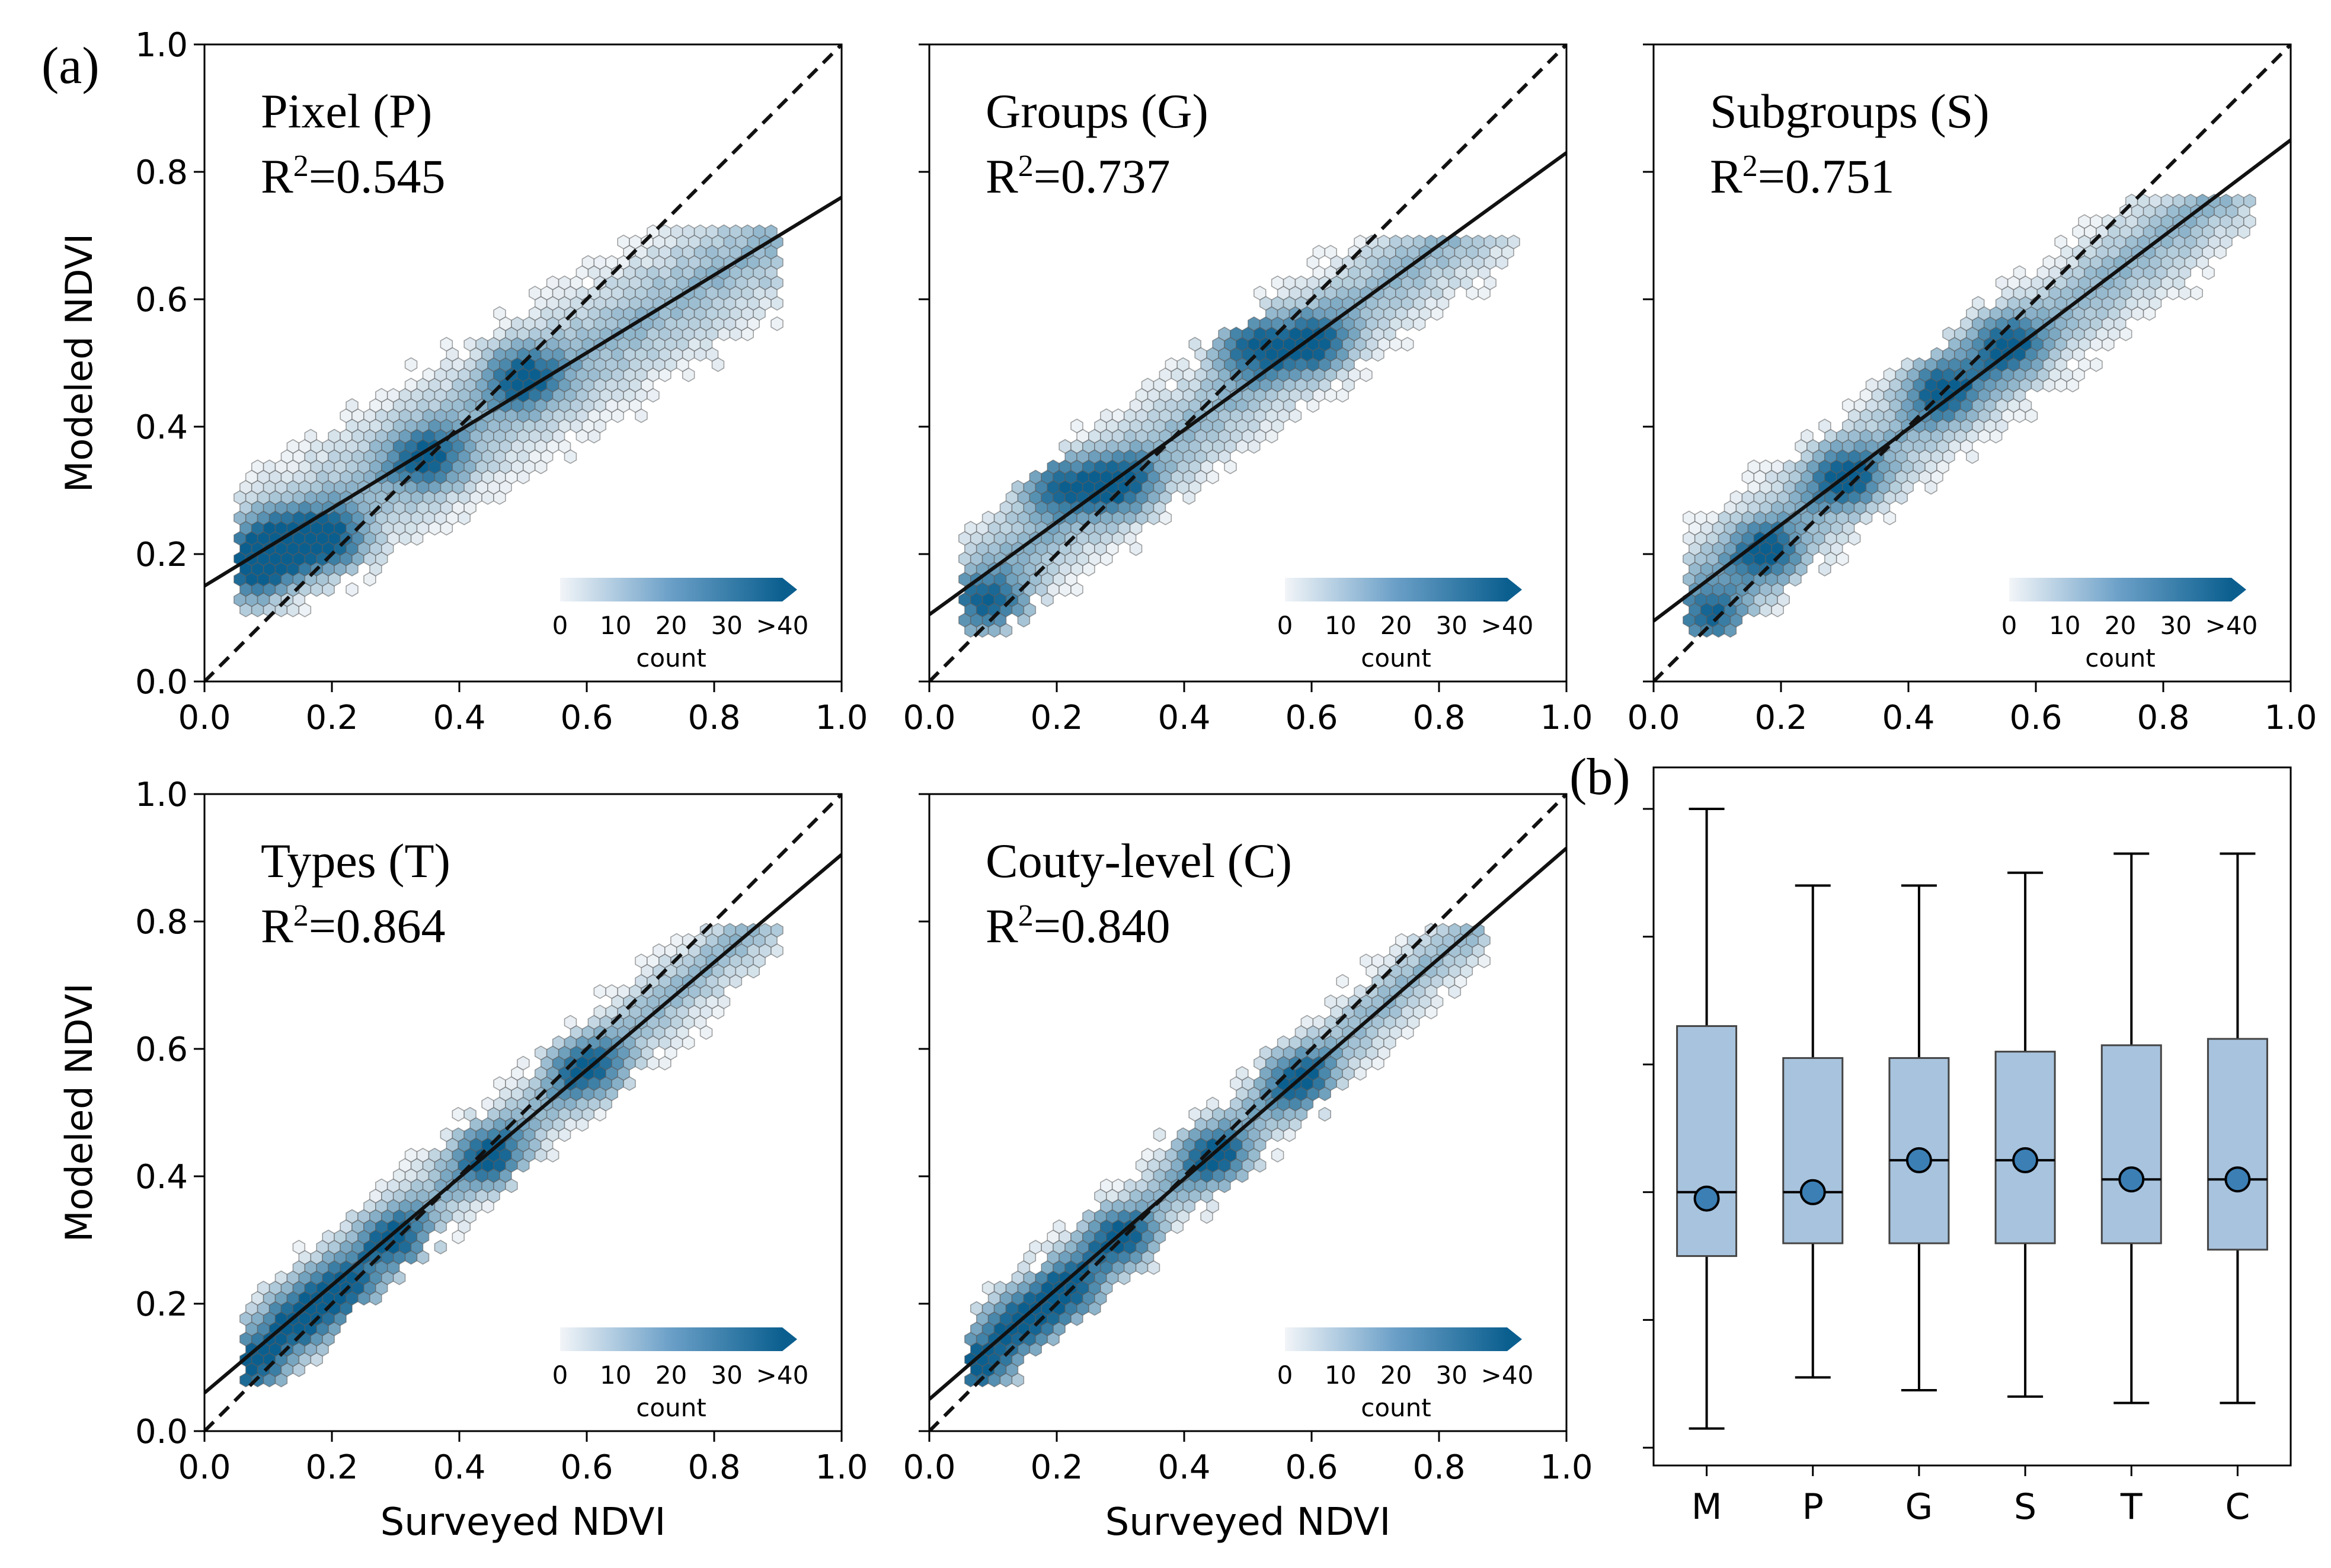  What do you see at coordinates (782, 625) in the screenshot?
I see `colorbar-tick-label: >40` at bounding box center [782, 625].